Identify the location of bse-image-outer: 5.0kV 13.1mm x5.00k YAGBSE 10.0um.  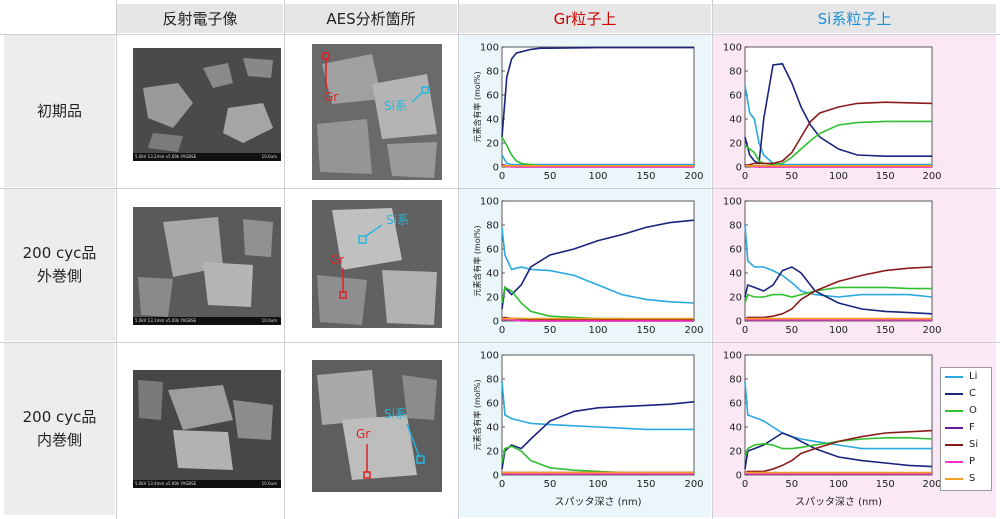
(207, 266).